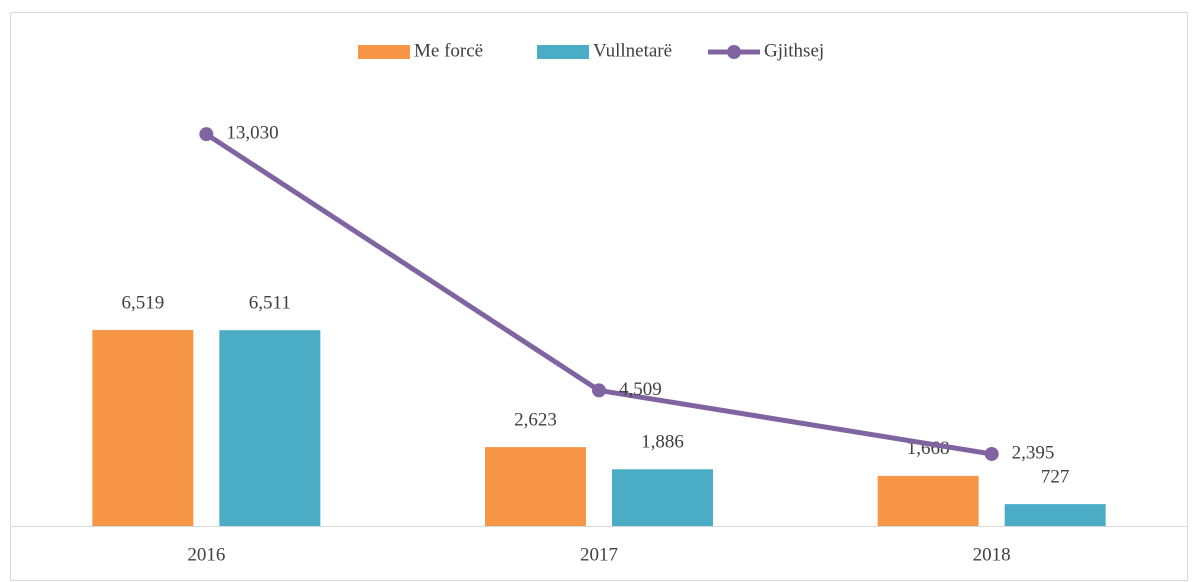 The image size is (1198, 582). What do you see at coordinates (992, 554) in the screenshot?
I see `x-tick-label: 2018` at bounding box center [992, 554].